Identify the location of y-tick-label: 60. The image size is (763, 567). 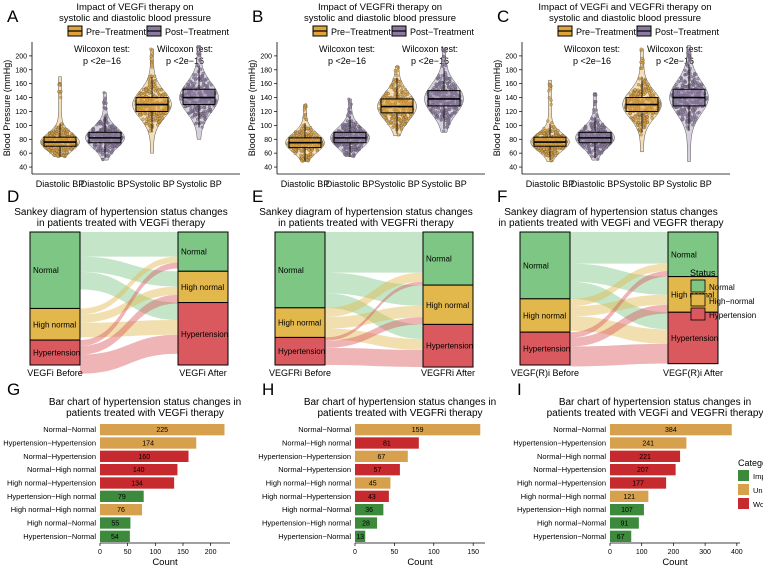
(268, 154).